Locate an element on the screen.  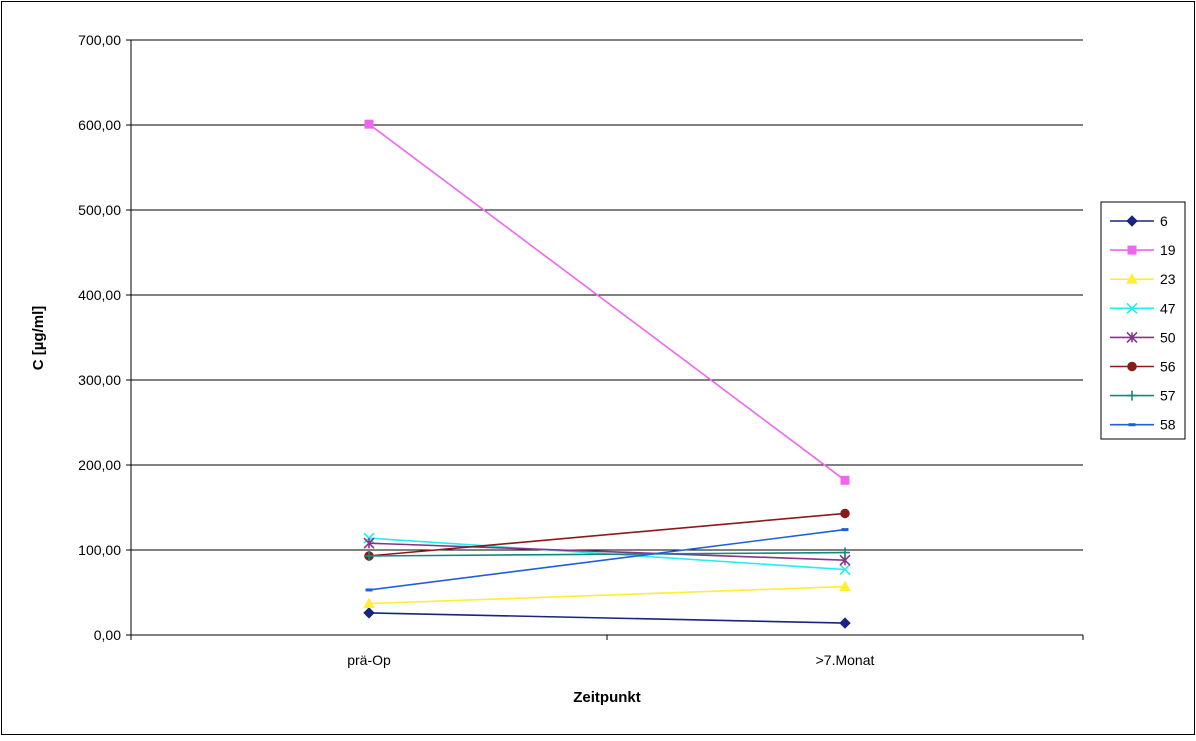
legend-item: 47 is located at coordinates (1143, 308).